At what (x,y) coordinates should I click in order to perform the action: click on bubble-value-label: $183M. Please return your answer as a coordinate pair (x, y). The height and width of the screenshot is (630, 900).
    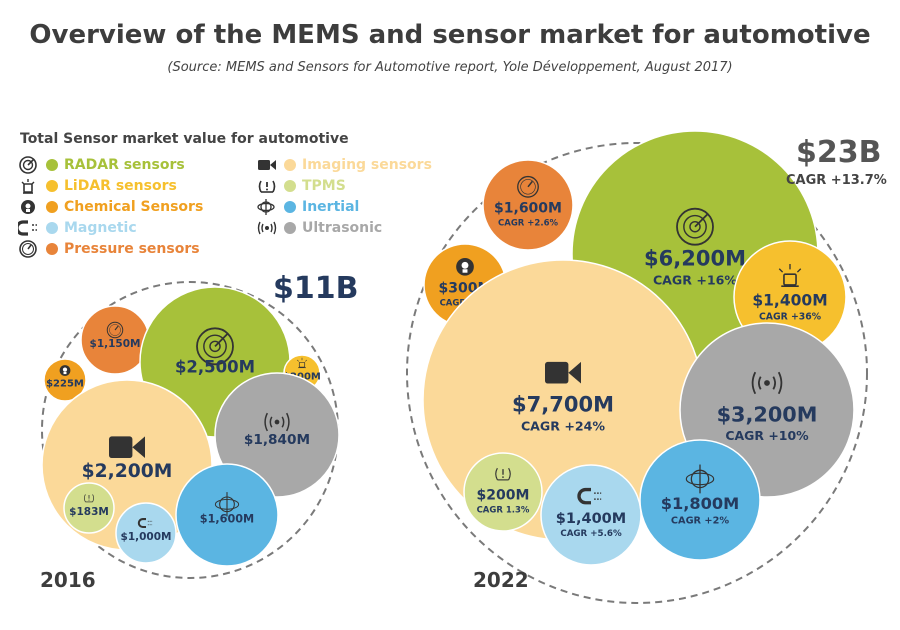
    Looking at the image, I should click on (89, 512).